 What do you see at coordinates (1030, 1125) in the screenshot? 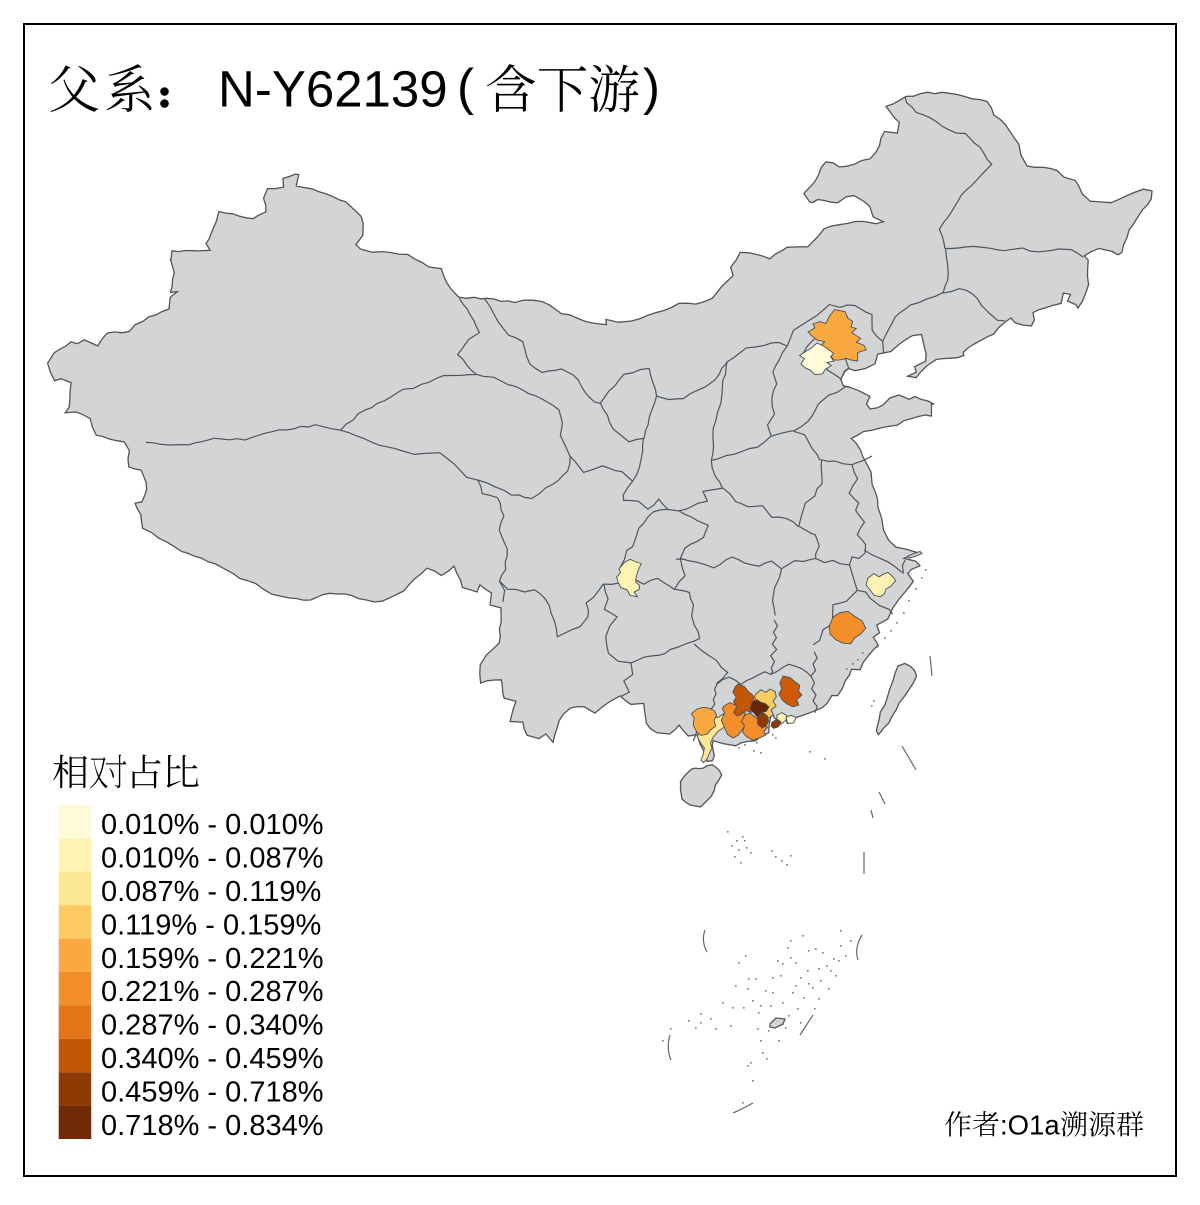
I see `svg-text: :O1a` at bounding box center [1030, 1125].